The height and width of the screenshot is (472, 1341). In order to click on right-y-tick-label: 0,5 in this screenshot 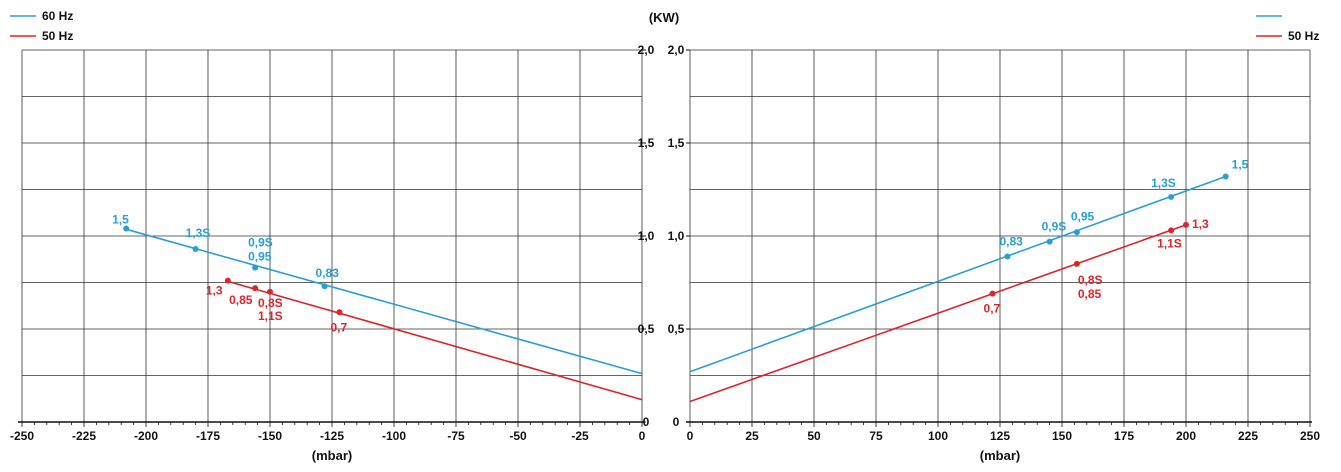, I will do `click(676, 329)`.